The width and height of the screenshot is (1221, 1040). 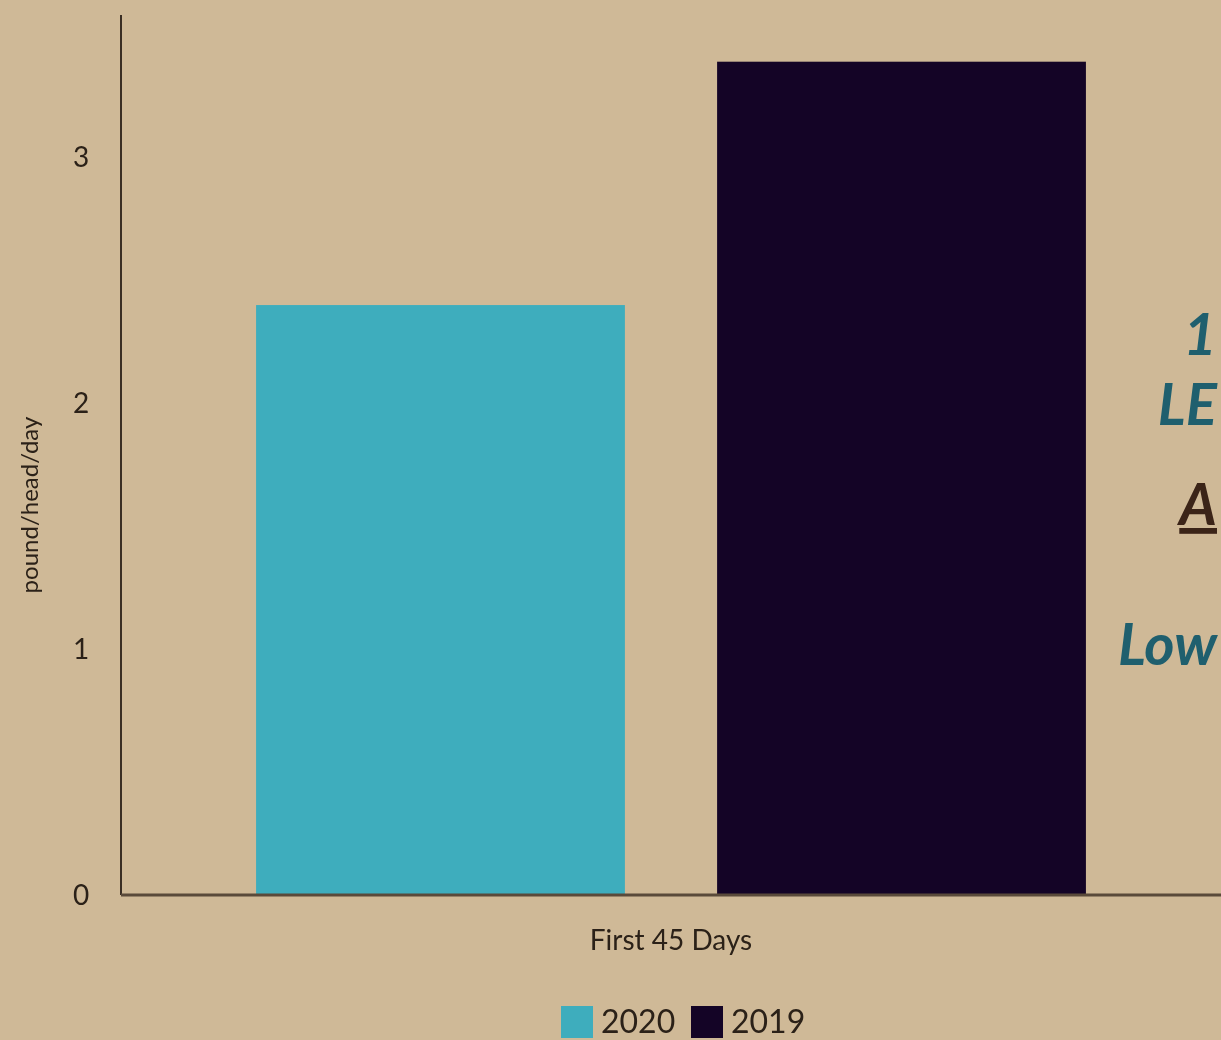 I want to click on y-axis-title: pound/head/day, so click(x=28, y=505).